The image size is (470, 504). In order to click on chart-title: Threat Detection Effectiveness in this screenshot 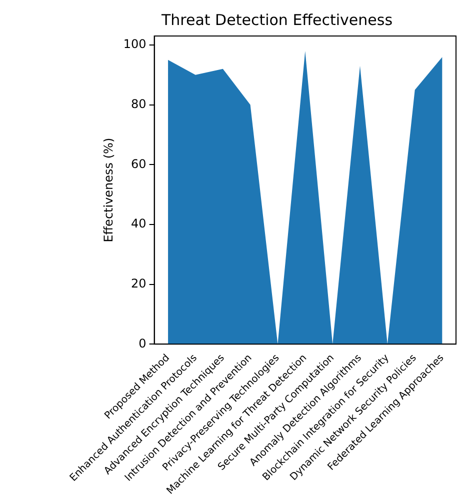, I will do `click(276, 19)`.